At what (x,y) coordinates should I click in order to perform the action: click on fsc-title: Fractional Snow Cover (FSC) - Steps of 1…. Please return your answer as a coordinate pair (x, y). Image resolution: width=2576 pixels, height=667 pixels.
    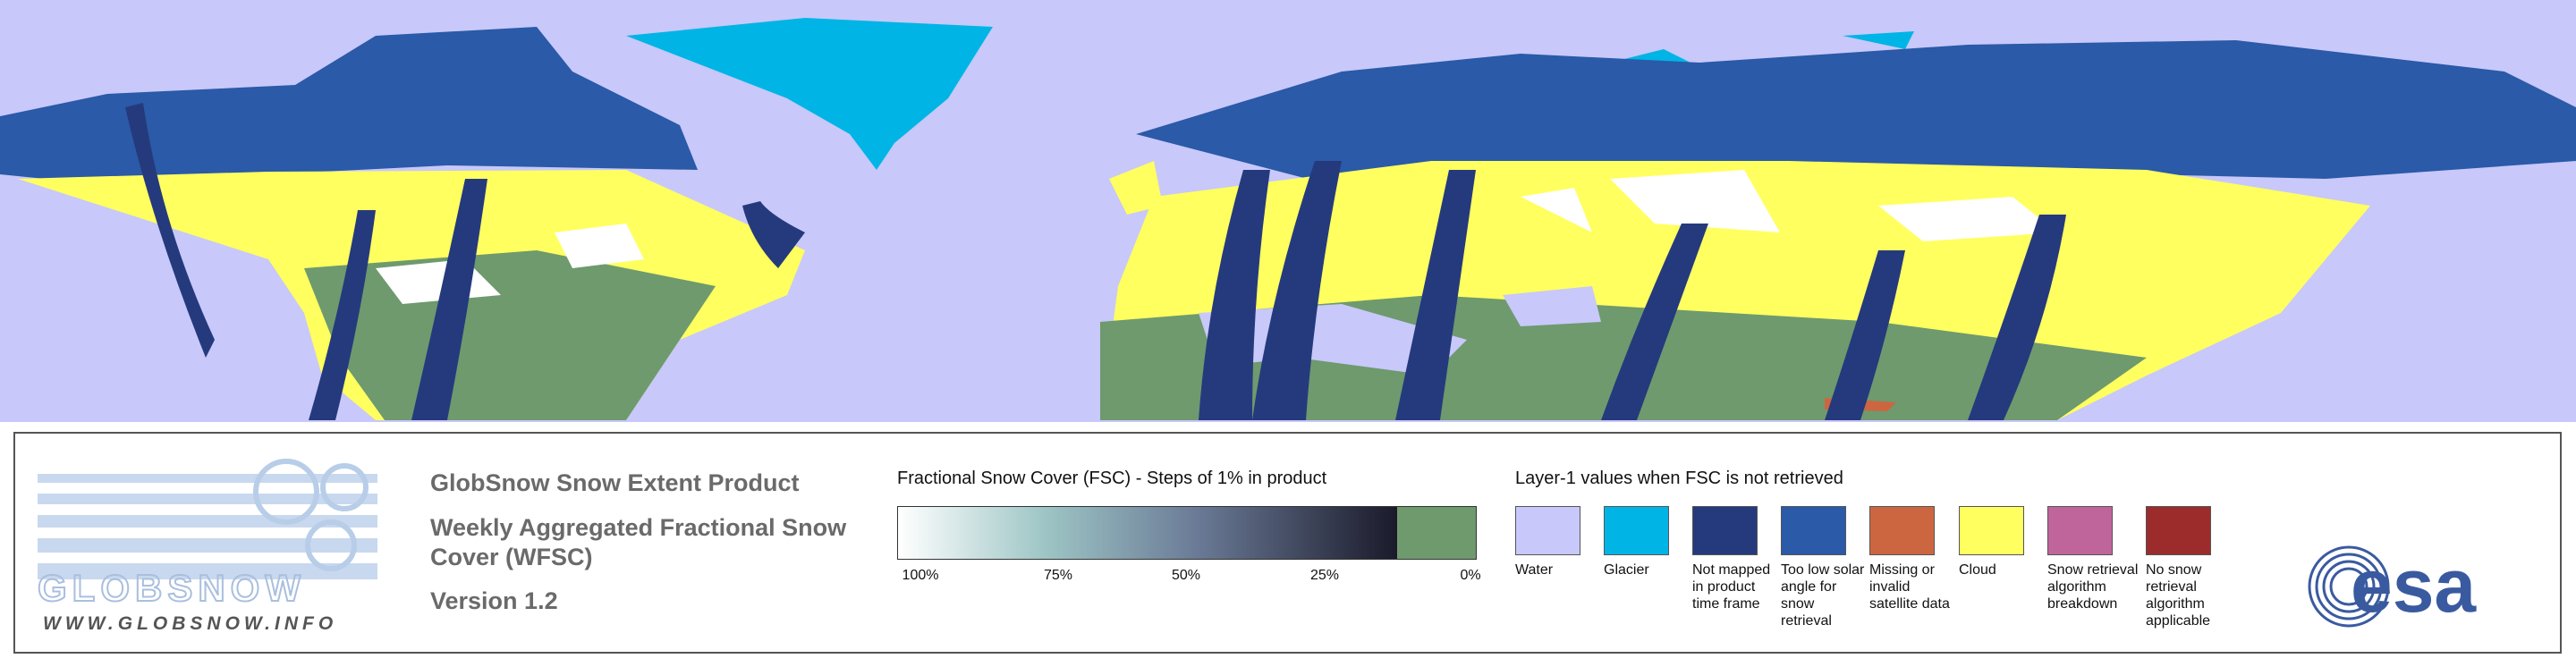
    Looking at the image, I should click on (1112, 478).